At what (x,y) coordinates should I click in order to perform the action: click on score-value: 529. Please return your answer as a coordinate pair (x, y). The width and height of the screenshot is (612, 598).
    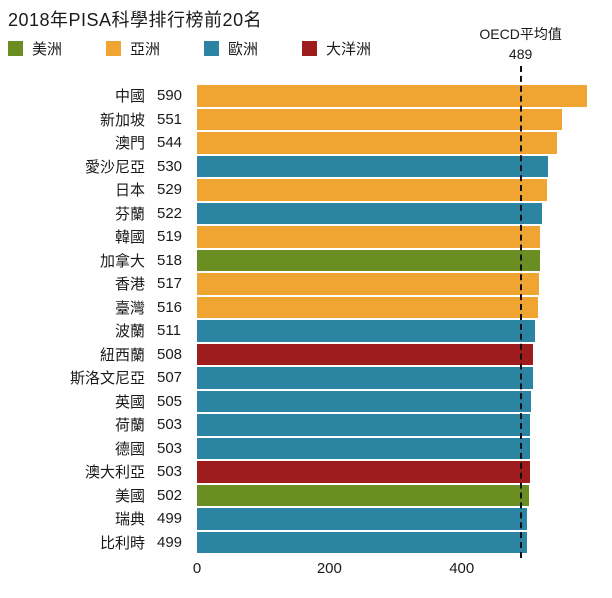
    Looking at the image, I should click on (170, 190).